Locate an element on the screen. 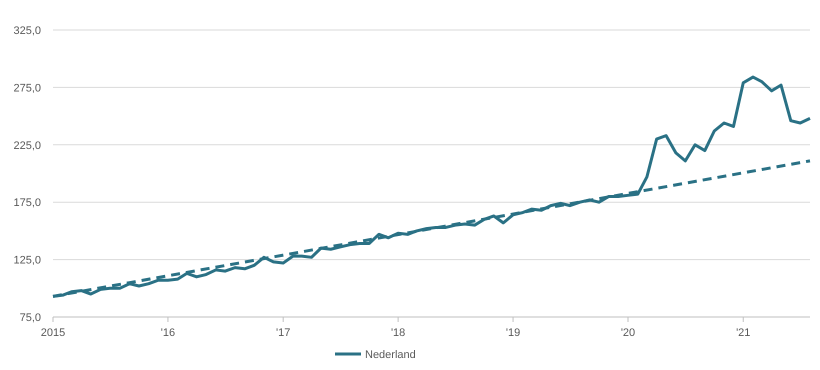  y-tick-label: 275,0 is located at coordinates (27, 88).